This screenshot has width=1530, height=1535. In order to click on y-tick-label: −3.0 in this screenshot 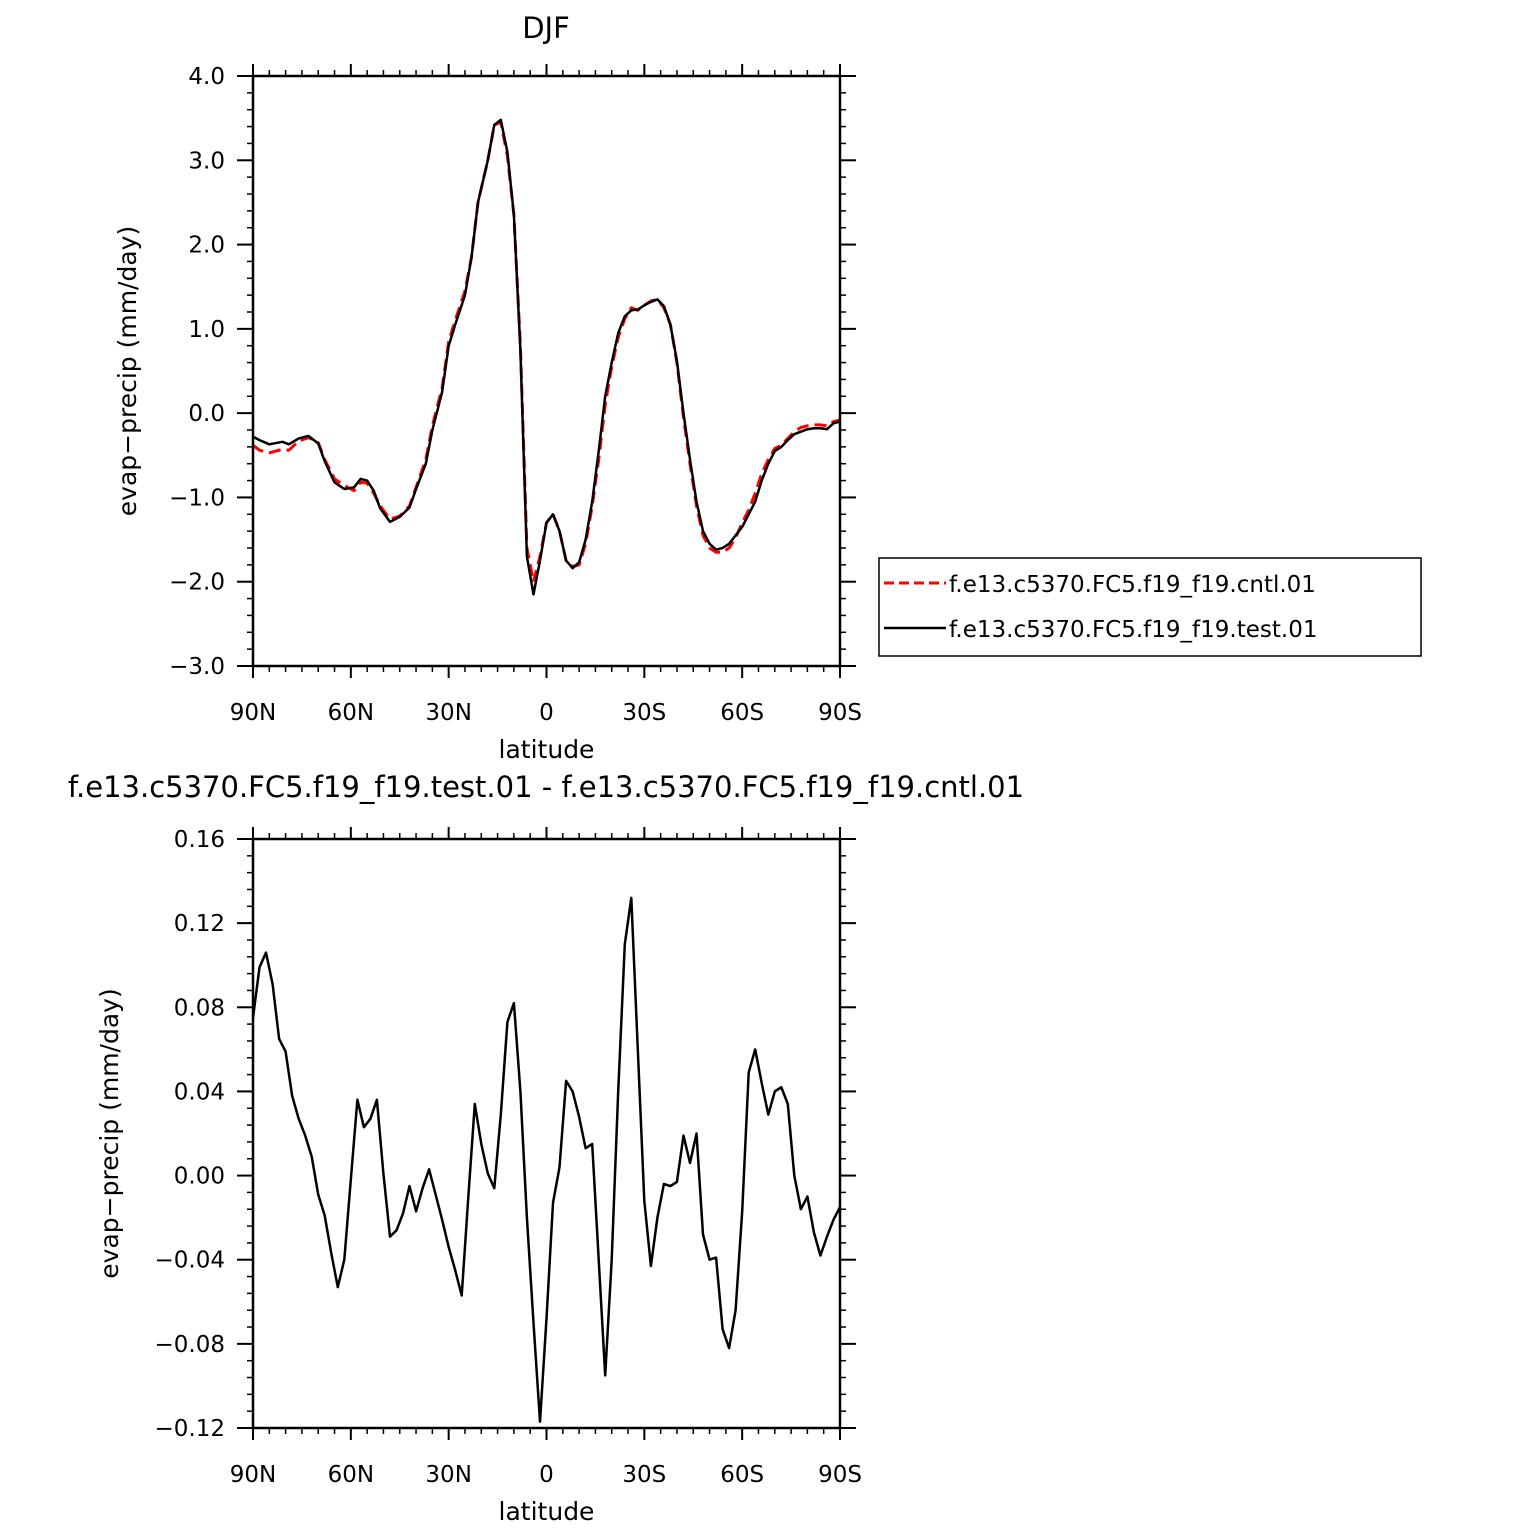, I will do `click(197, 667)`.